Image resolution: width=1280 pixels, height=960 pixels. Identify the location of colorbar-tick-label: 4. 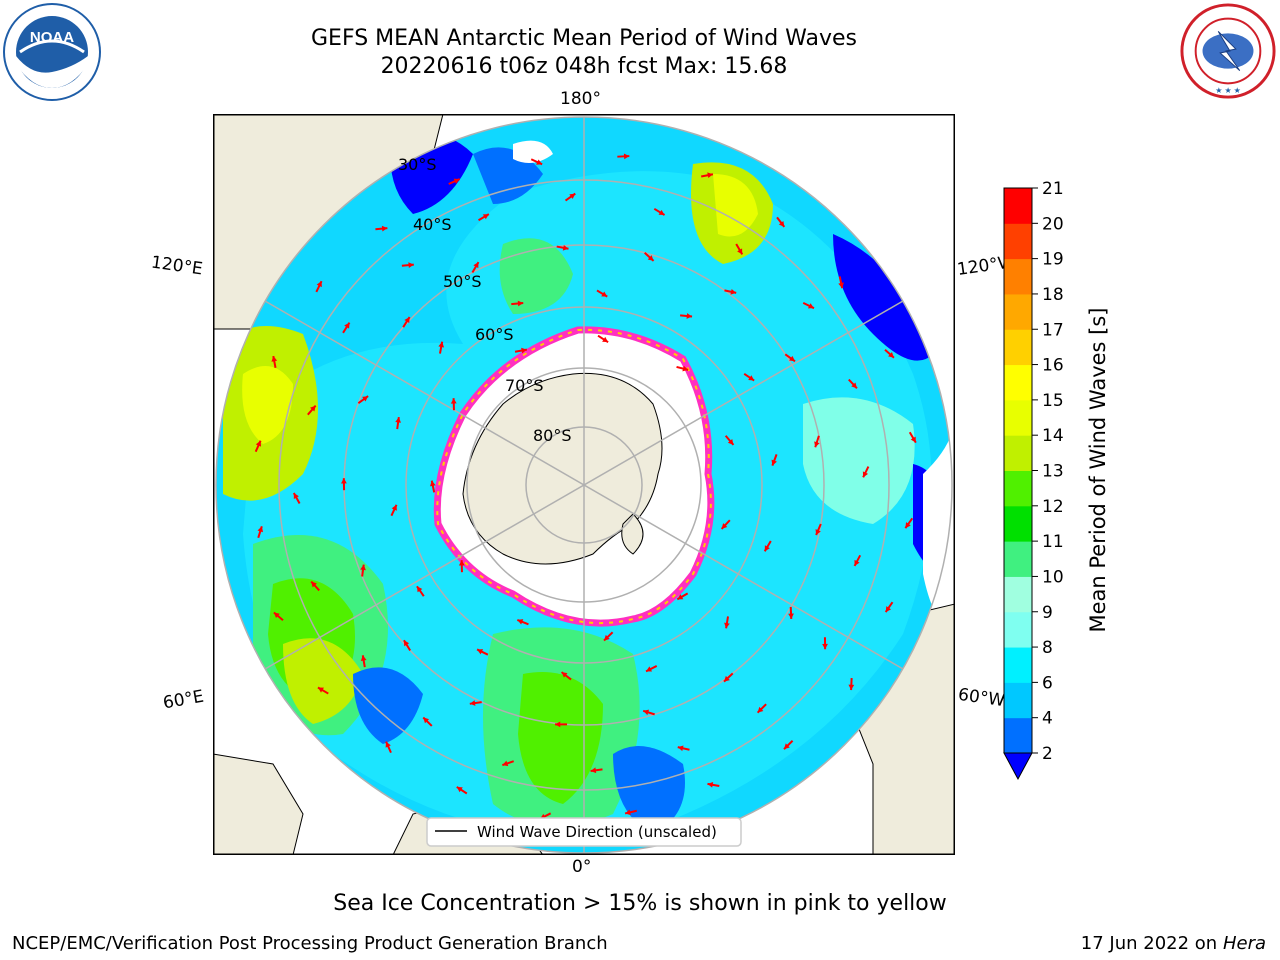
(1047, 719).